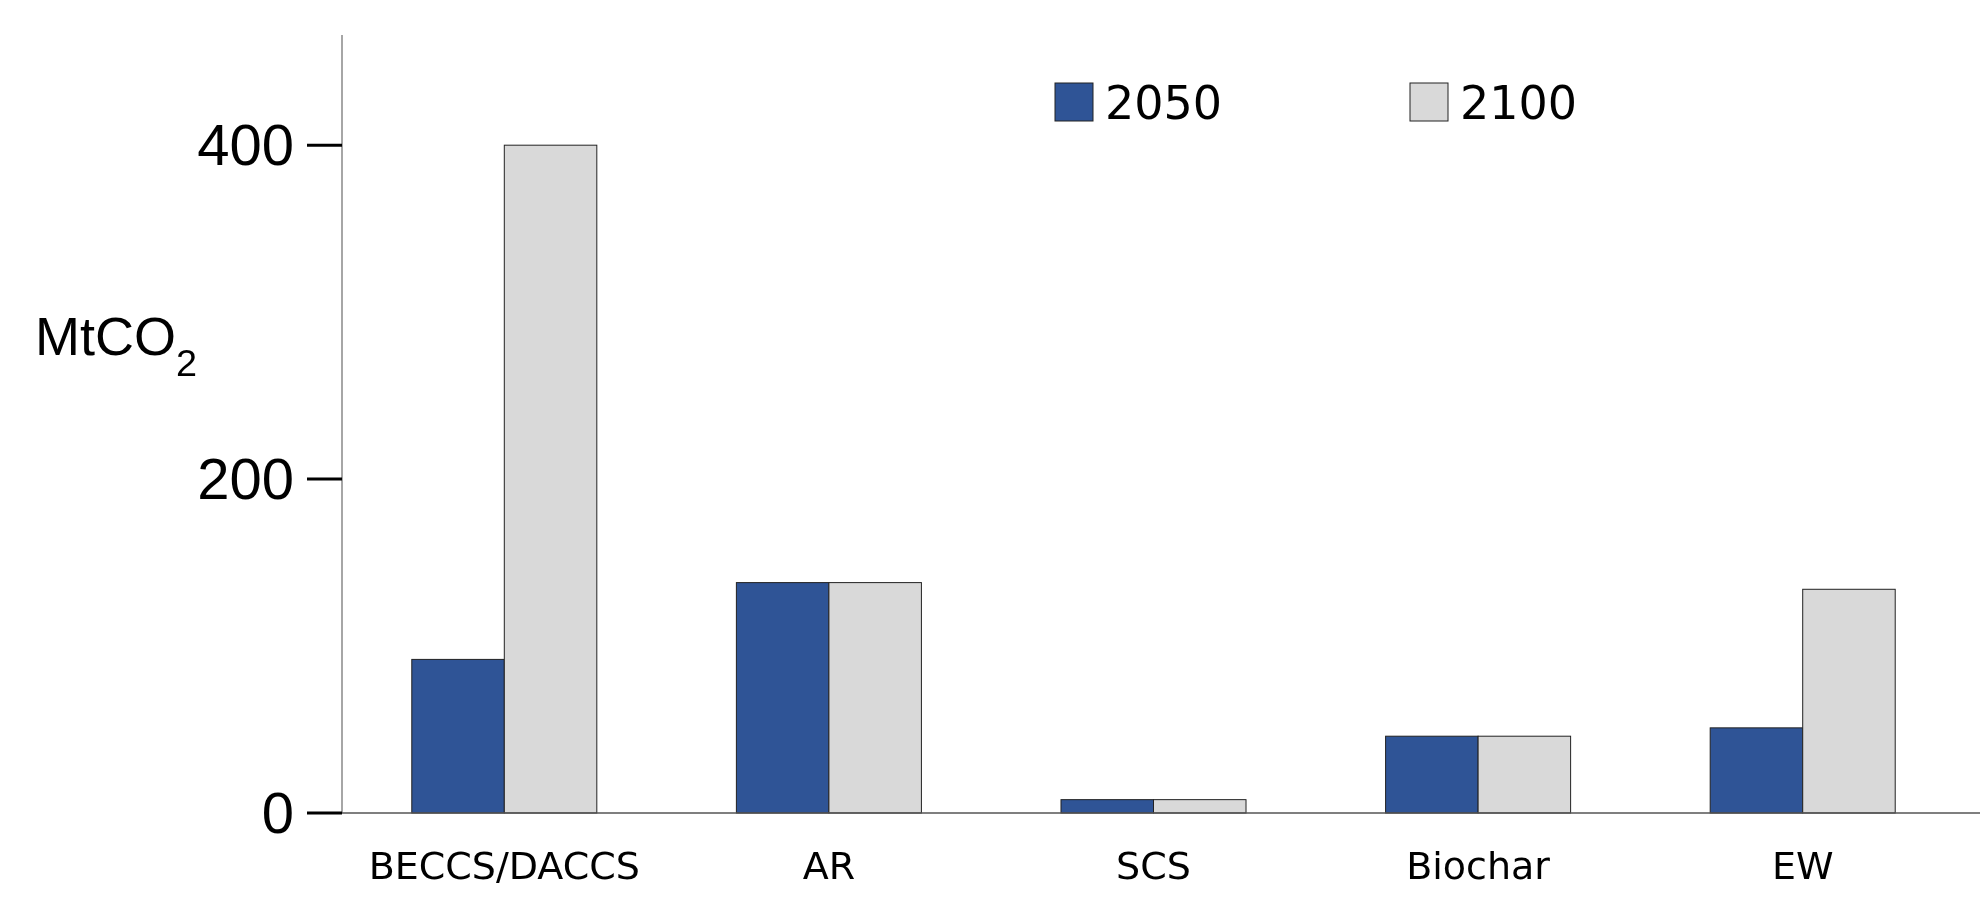  I want to click on x-tick-label: EW, so click(1802, 866).